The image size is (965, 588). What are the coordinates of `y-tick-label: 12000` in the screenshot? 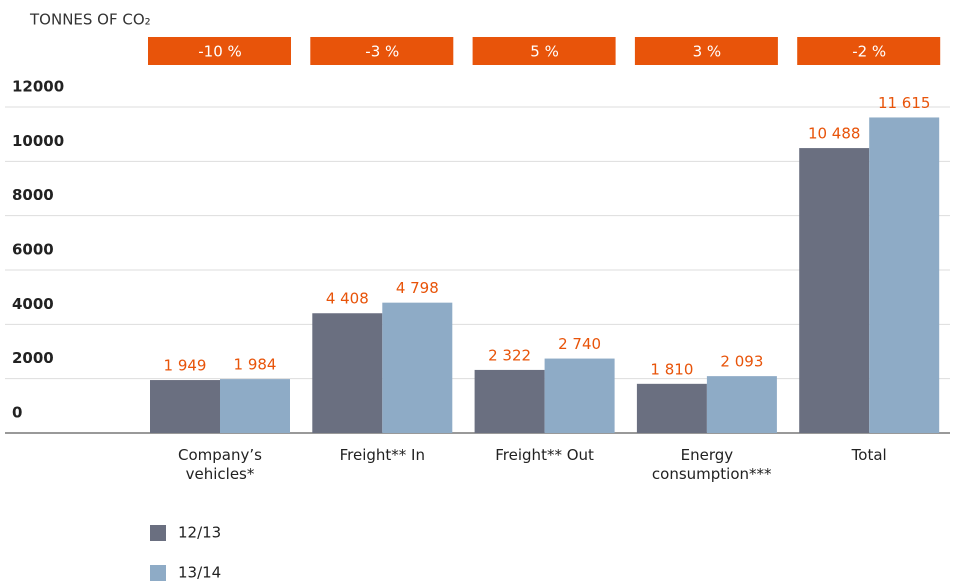 It's located at (38, 87).